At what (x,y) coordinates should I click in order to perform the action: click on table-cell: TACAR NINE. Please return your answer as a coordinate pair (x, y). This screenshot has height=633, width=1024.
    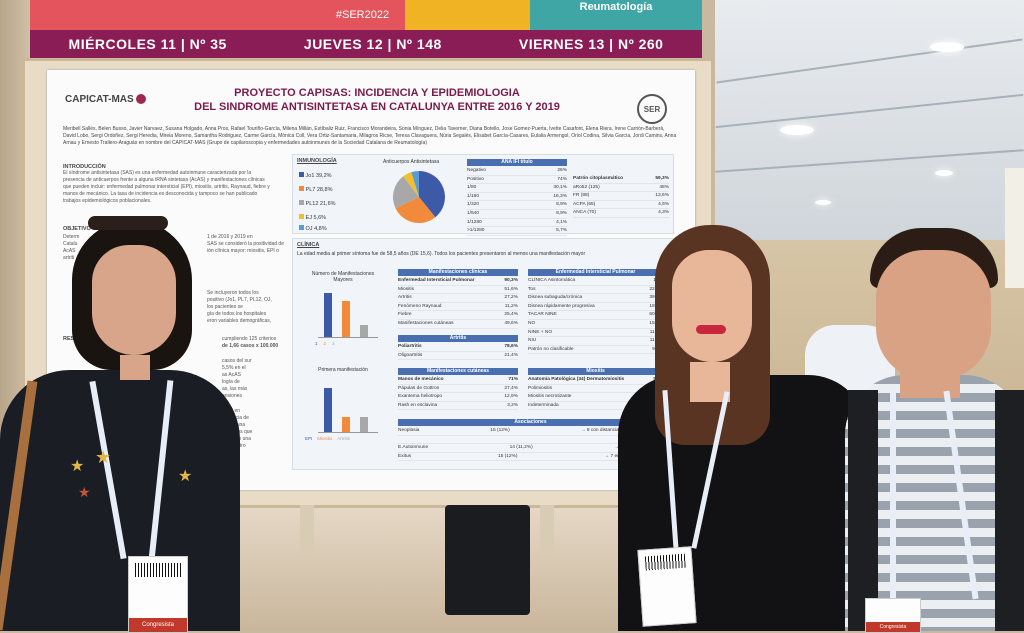
    Looking at the image, I should click on (542, 315).